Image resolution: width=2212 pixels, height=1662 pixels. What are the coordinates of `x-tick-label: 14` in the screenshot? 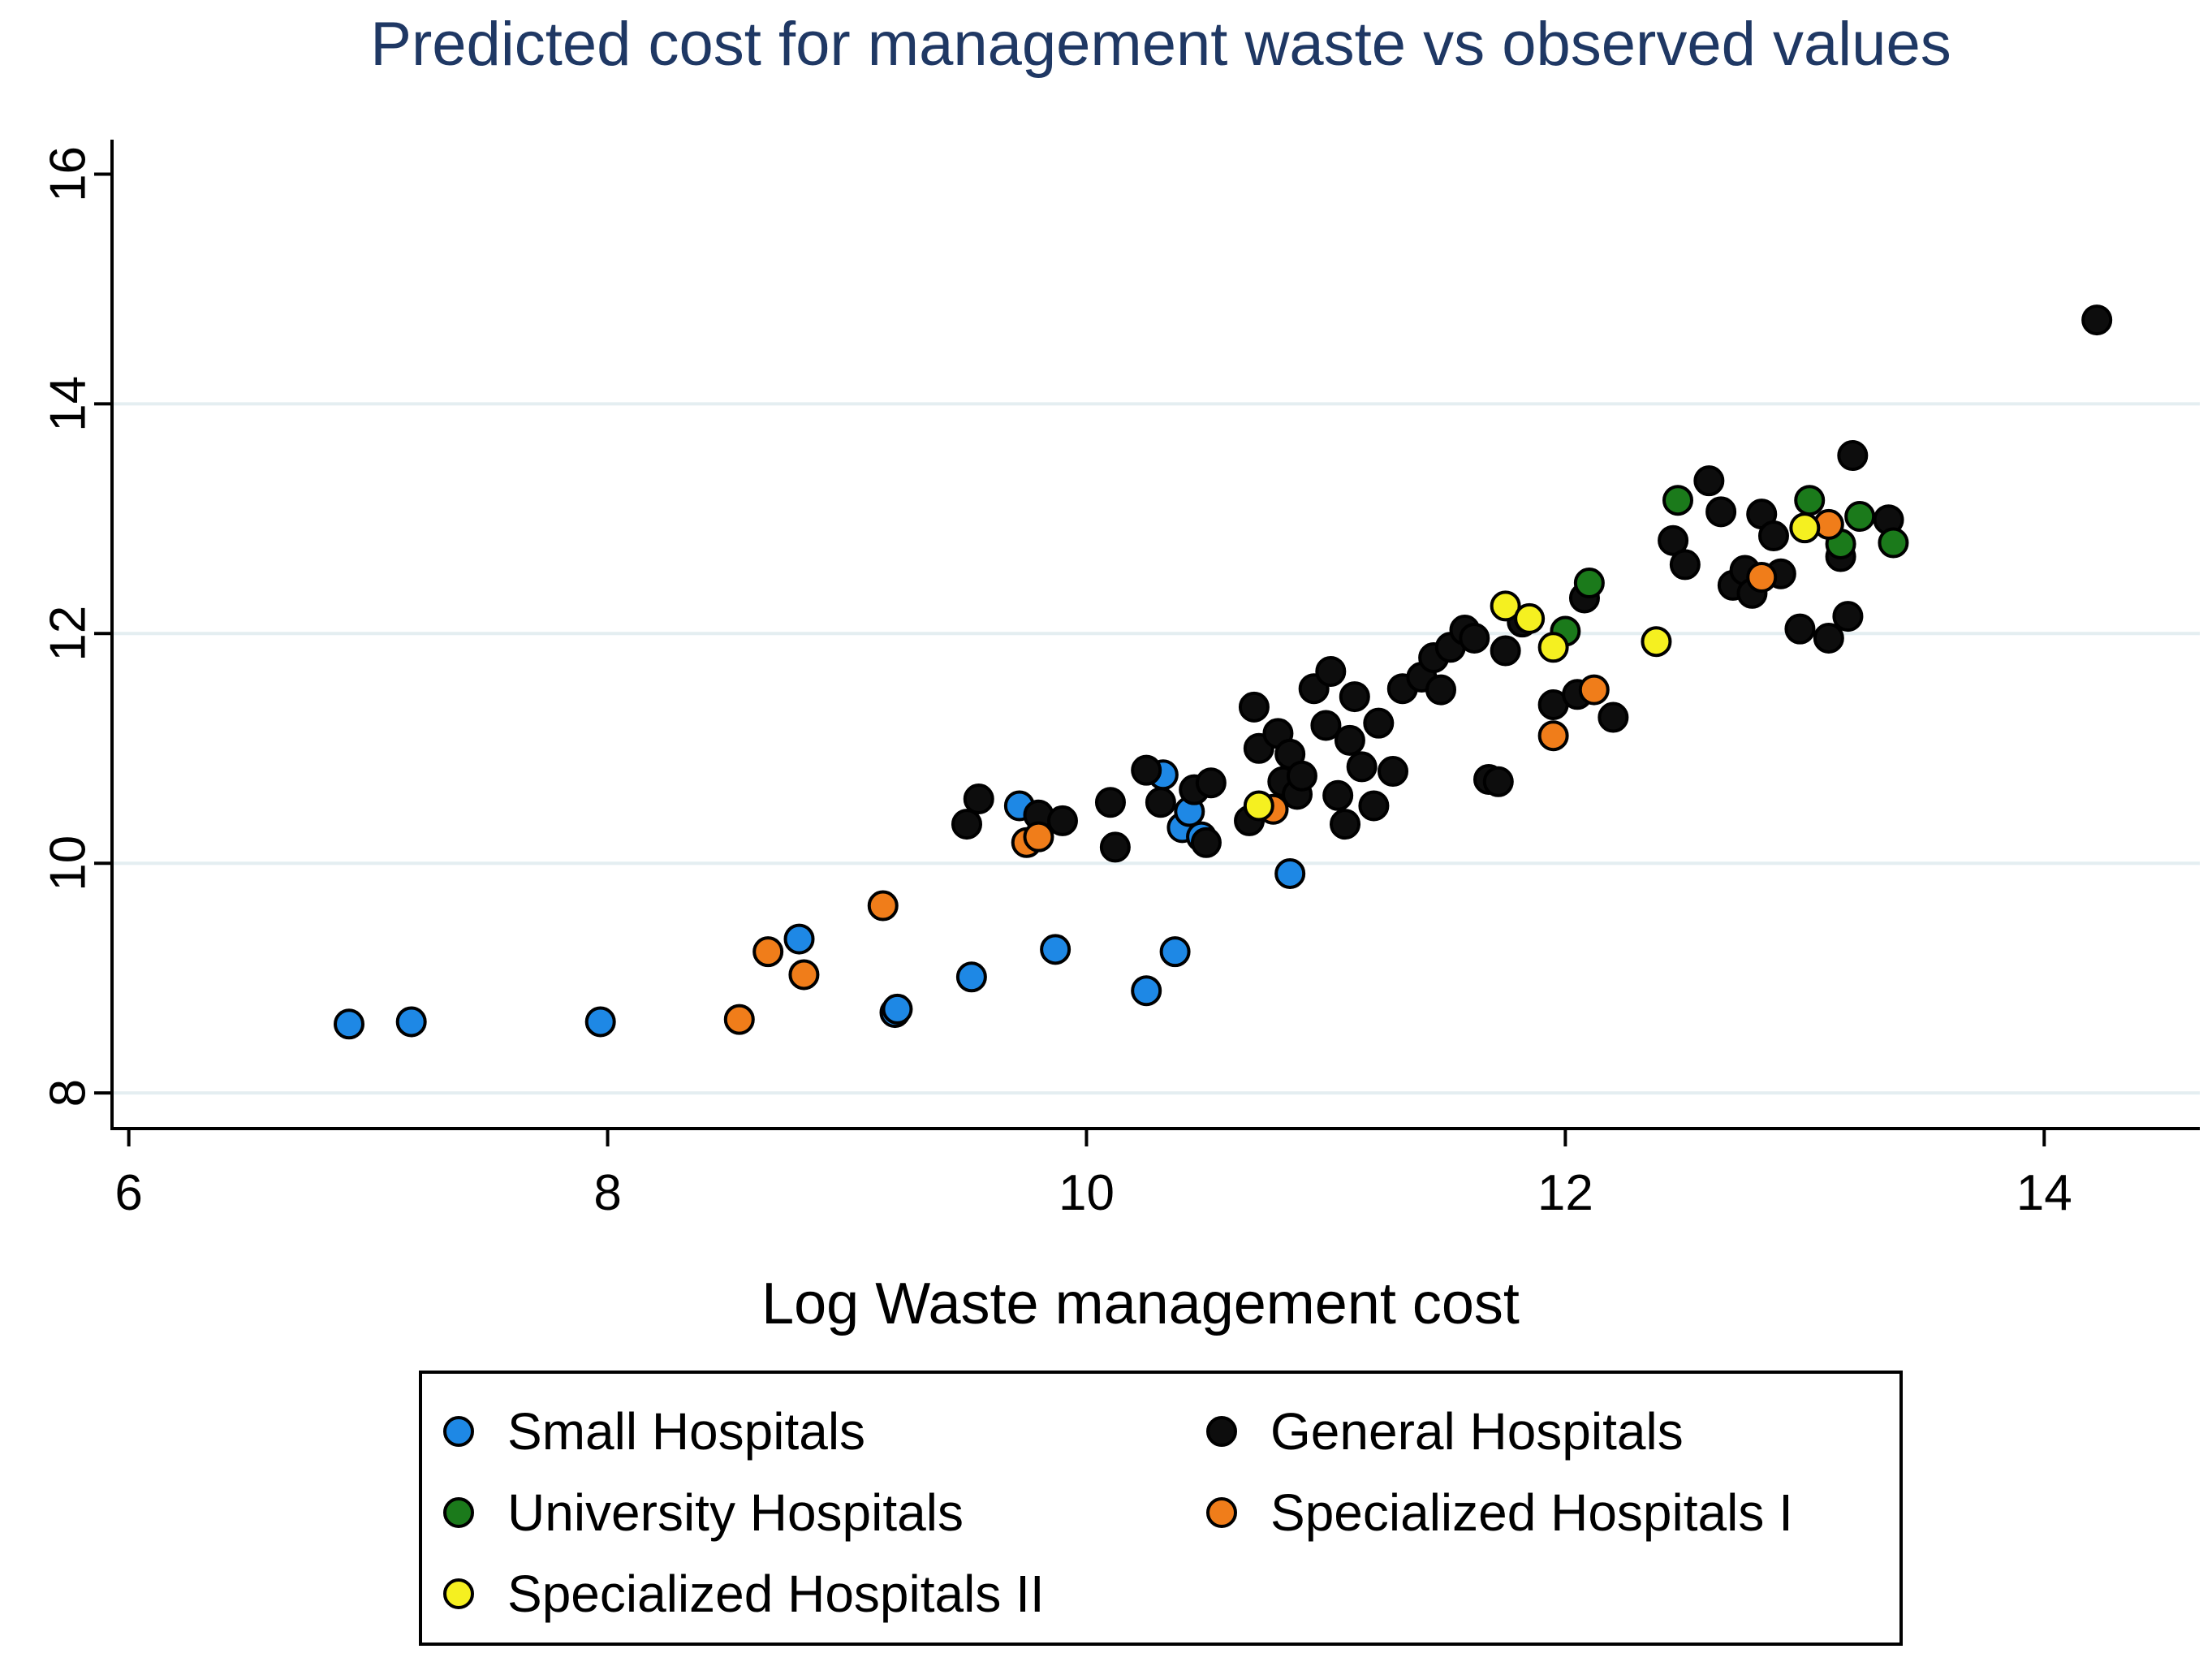 It's located at (2044, 1193).